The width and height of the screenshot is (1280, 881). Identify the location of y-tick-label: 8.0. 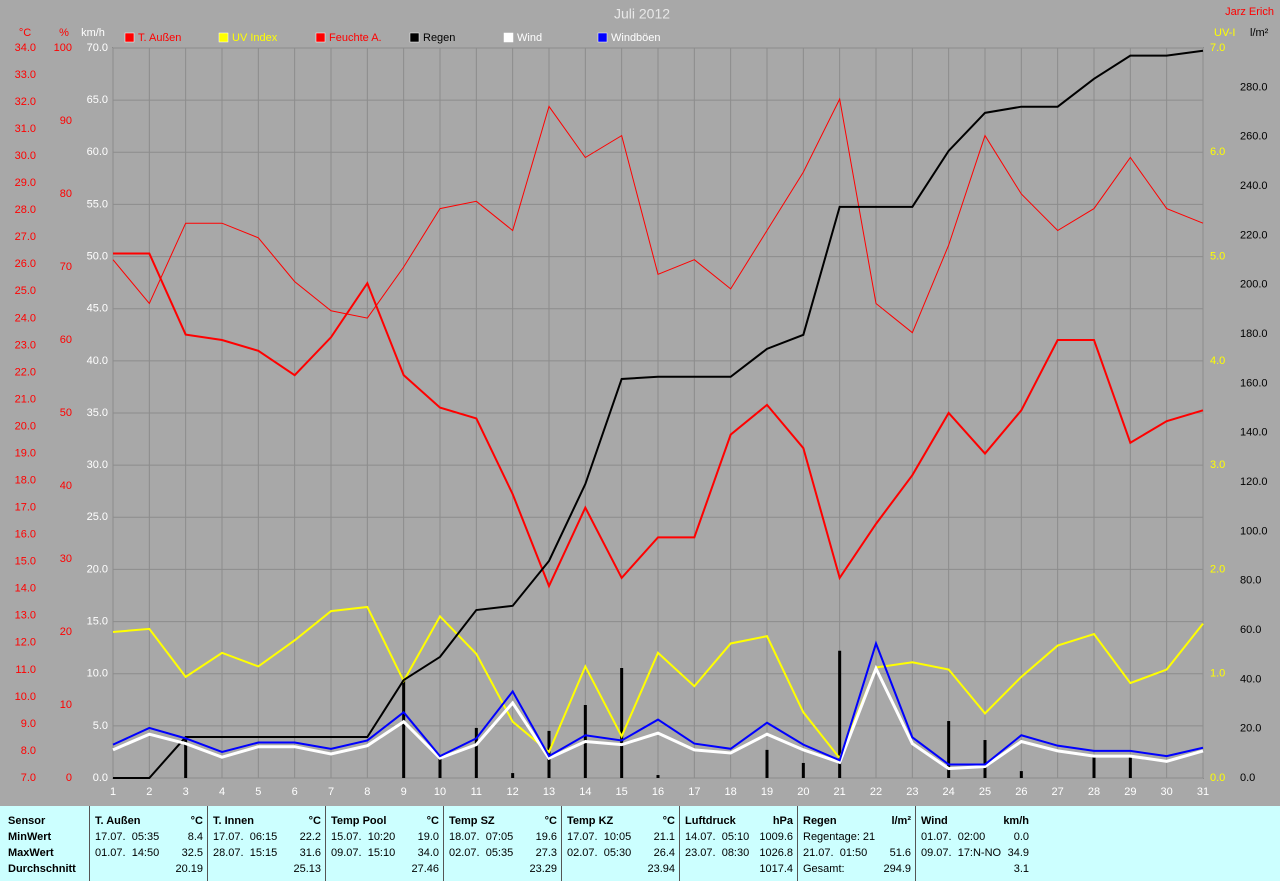
(28, 751).